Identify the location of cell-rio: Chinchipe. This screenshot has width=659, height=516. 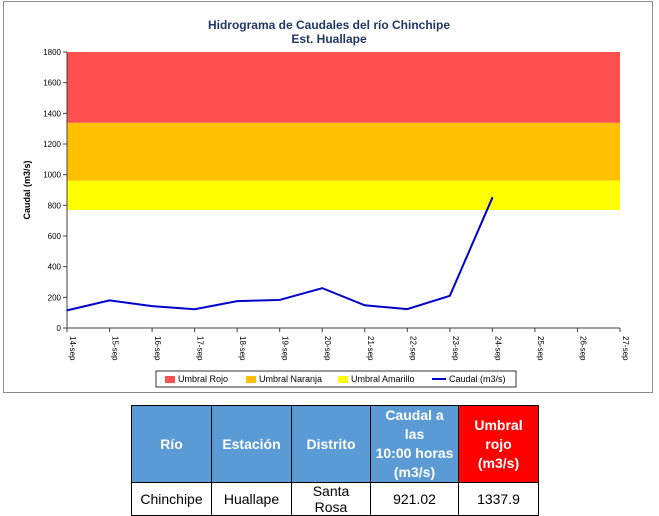
(171, 499).